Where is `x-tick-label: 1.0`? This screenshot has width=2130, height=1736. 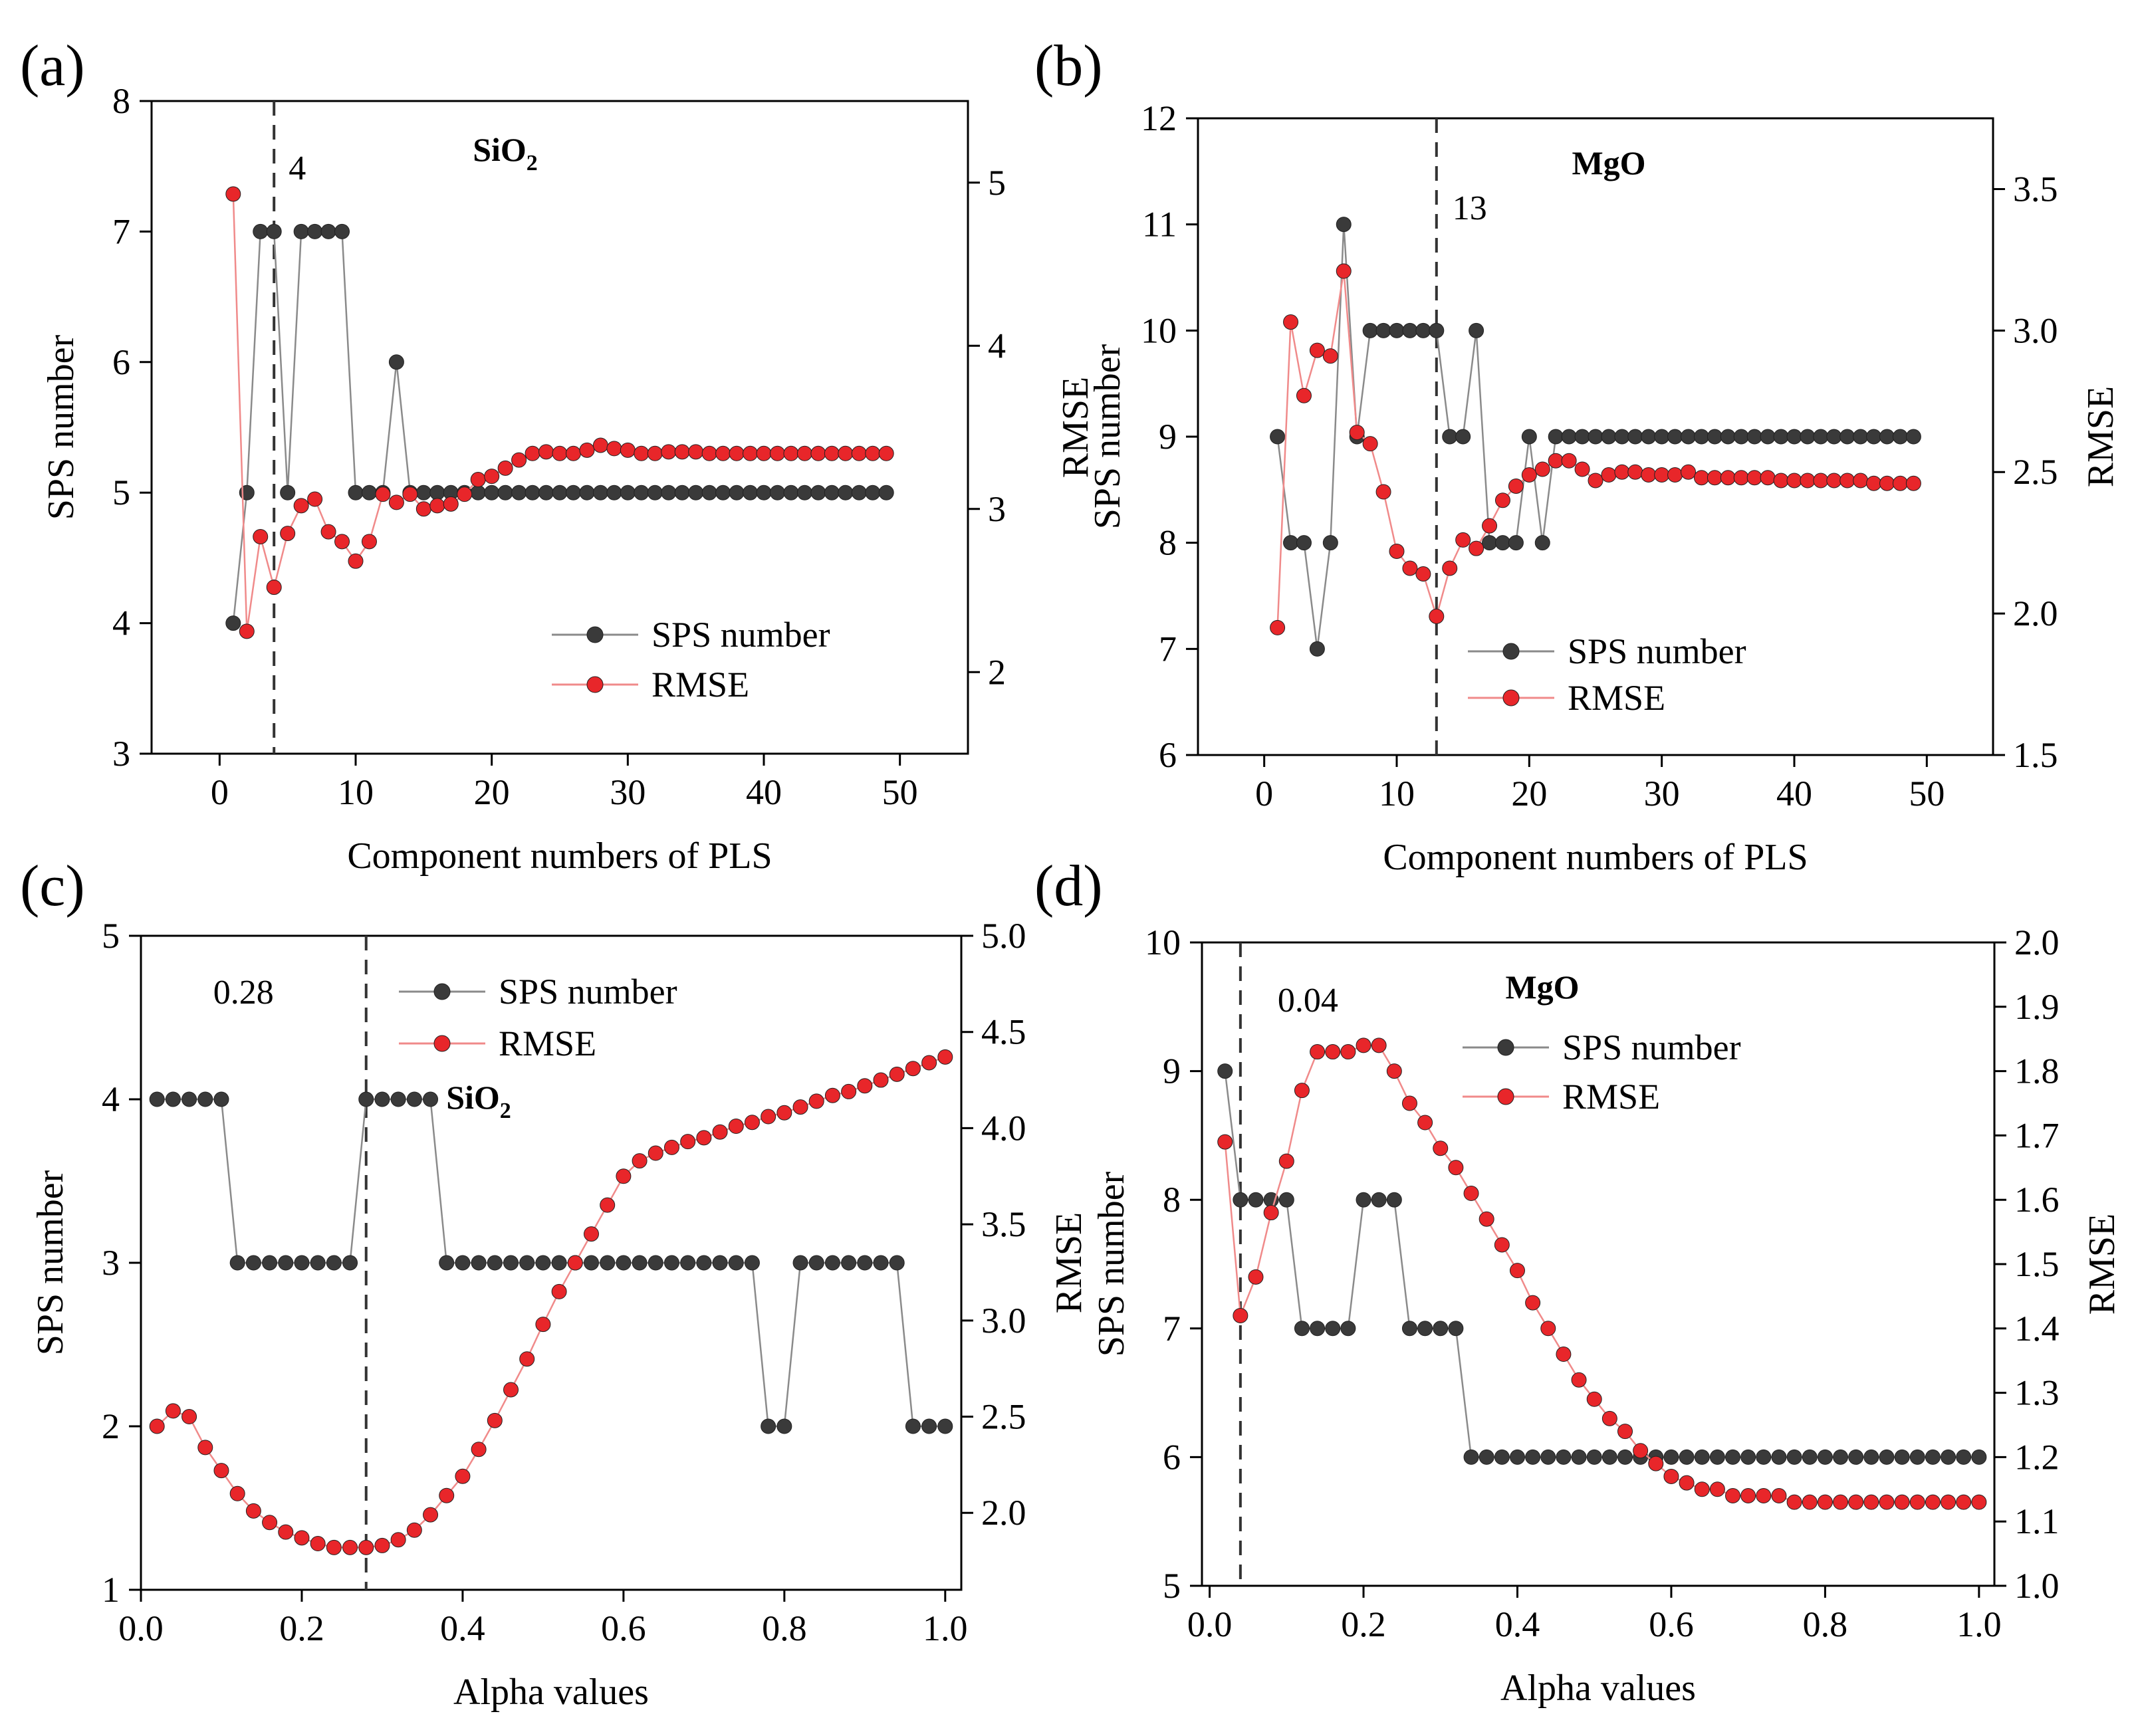
x-tick-label: 1.0 is located at coordinates (945, 1628).